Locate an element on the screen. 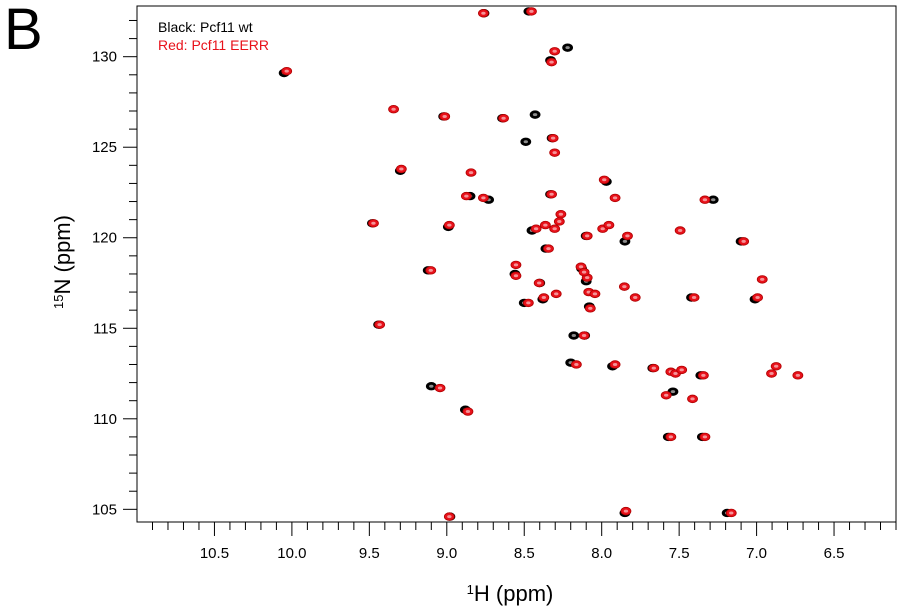 The height and width of the screenshot is (611, 902). x-tick-label: 9.0 is located at coordinates (446, 553).